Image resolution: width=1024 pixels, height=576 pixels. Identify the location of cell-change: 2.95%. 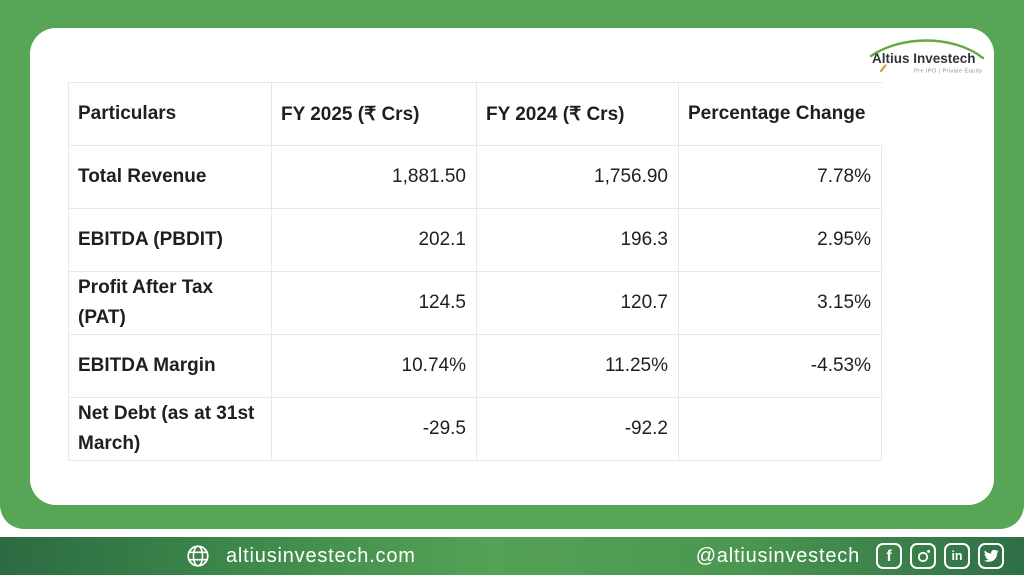
(780, 240).